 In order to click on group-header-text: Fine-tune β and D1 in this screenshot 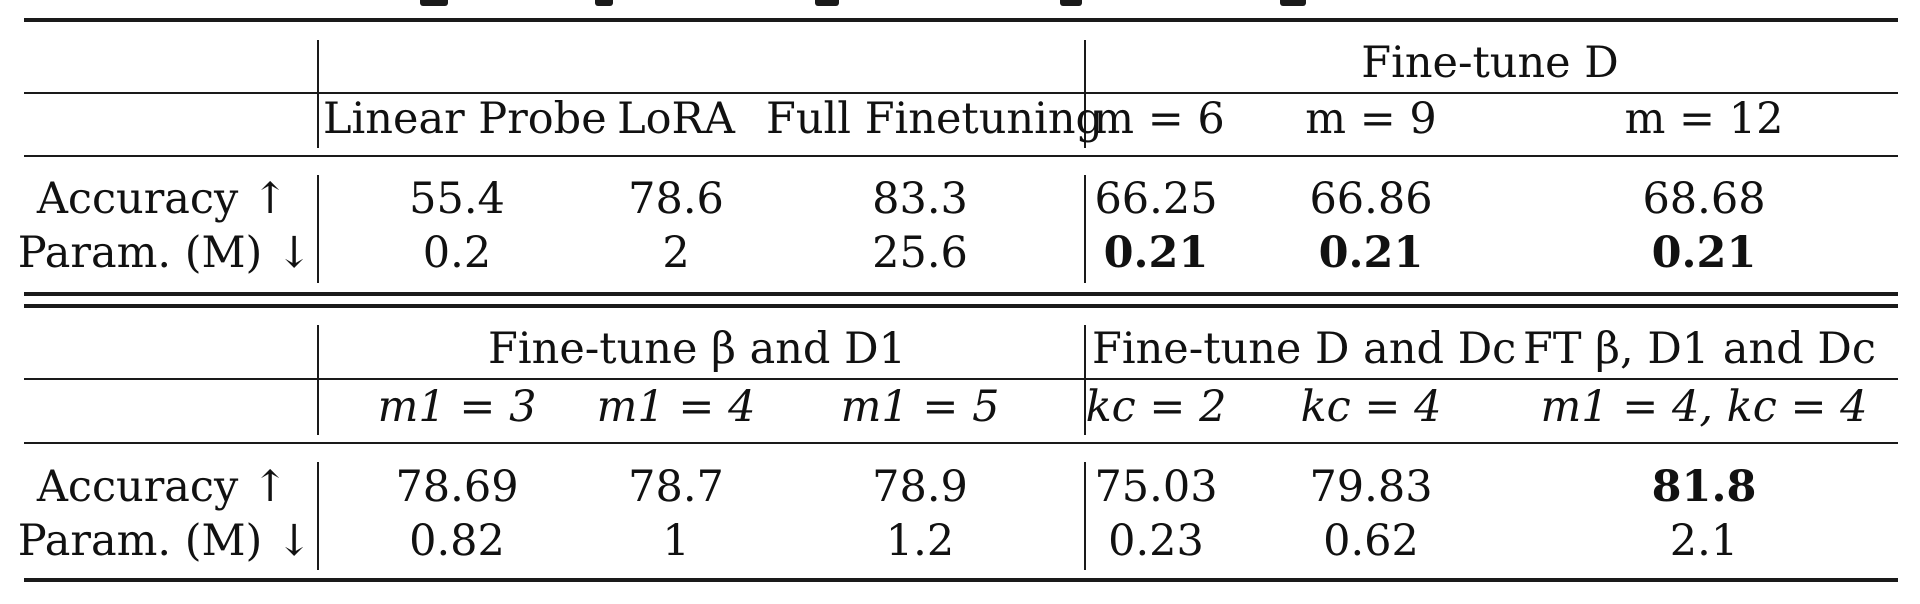, I will do `click(697, 349)`.